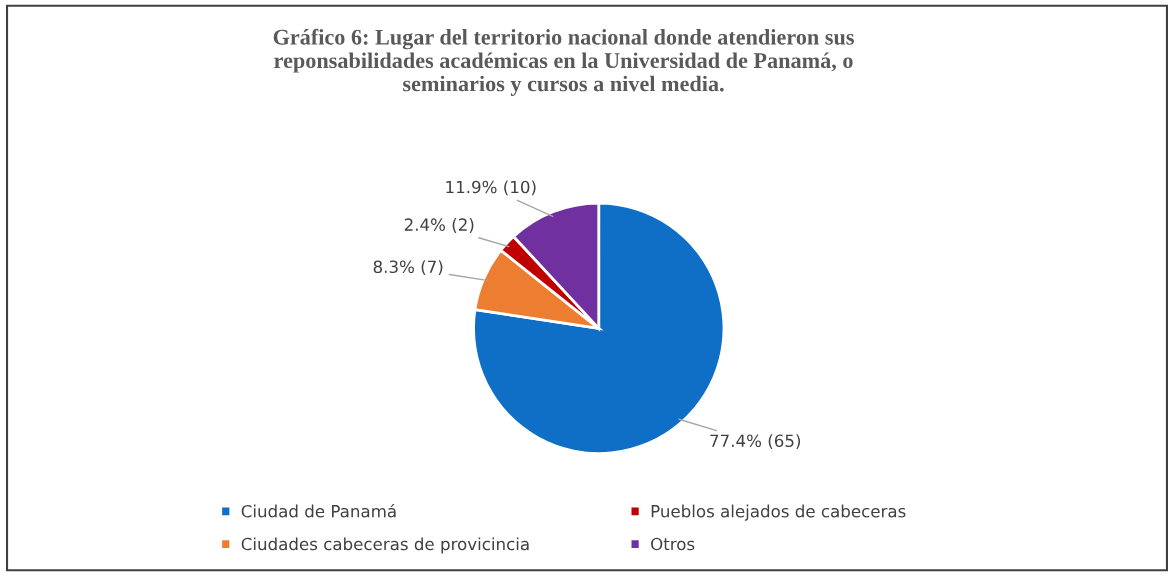 The height and width of the screenshot is (576, 1174). I want to click on legend-label: Ciudad de Panamá, so click(318, 510).